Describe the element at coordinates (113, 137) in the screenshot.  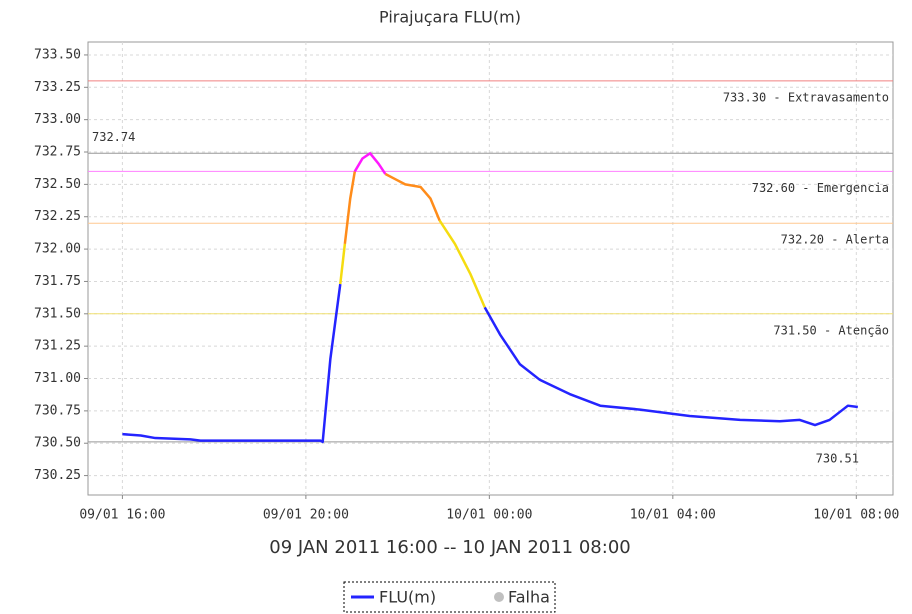
I see `max-label: 732.74` at that location.